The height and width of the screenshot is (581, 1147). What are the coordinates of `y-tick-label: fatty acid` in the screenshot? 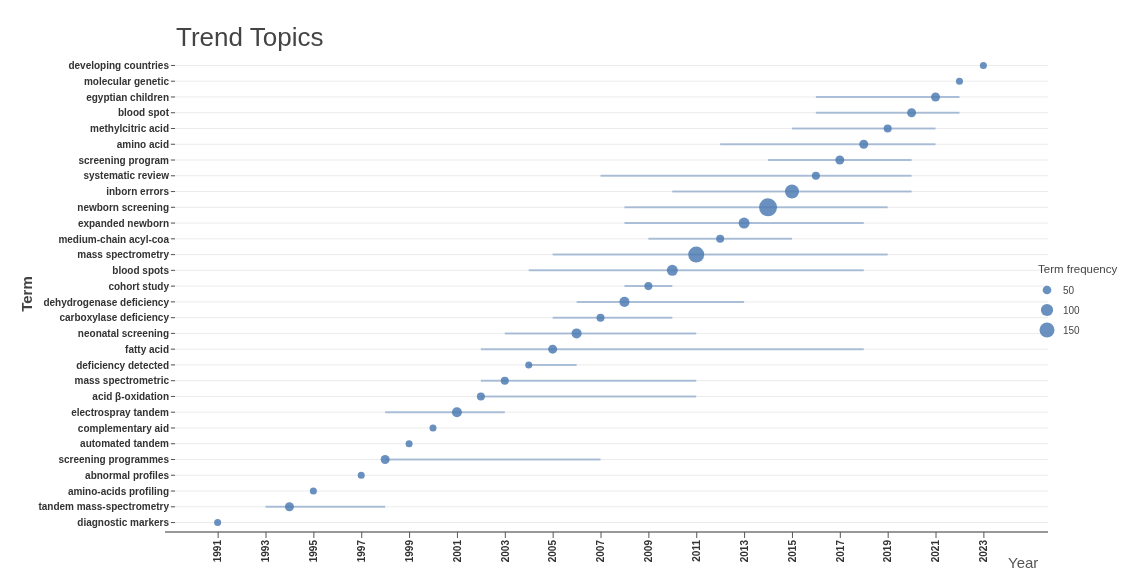 It's located at (147, 349).